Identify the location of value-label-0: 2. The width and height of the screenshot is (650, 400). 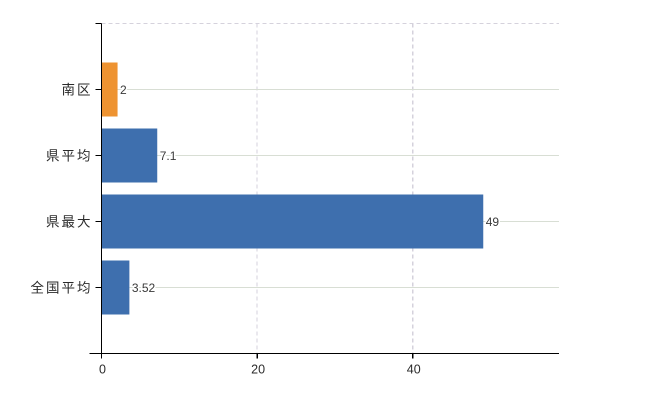
(123, 90).